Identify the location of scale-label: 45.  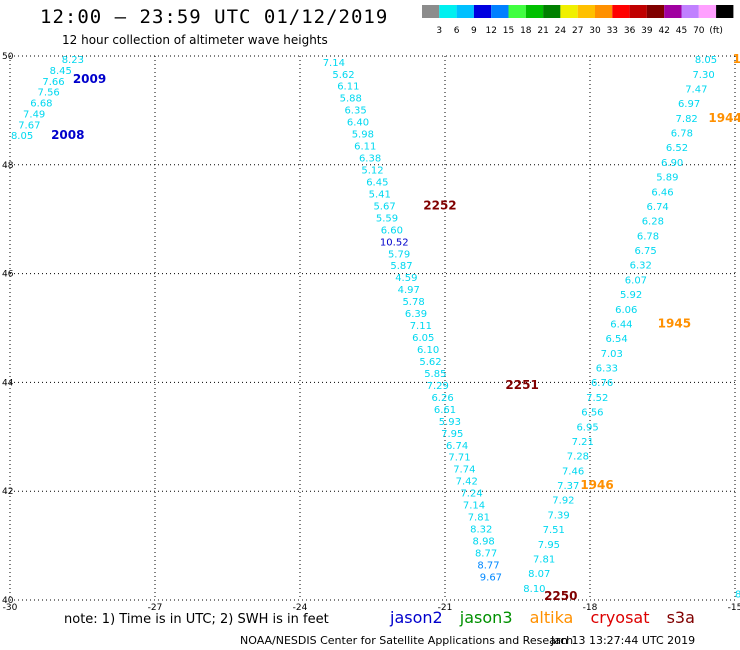
(681, 31).